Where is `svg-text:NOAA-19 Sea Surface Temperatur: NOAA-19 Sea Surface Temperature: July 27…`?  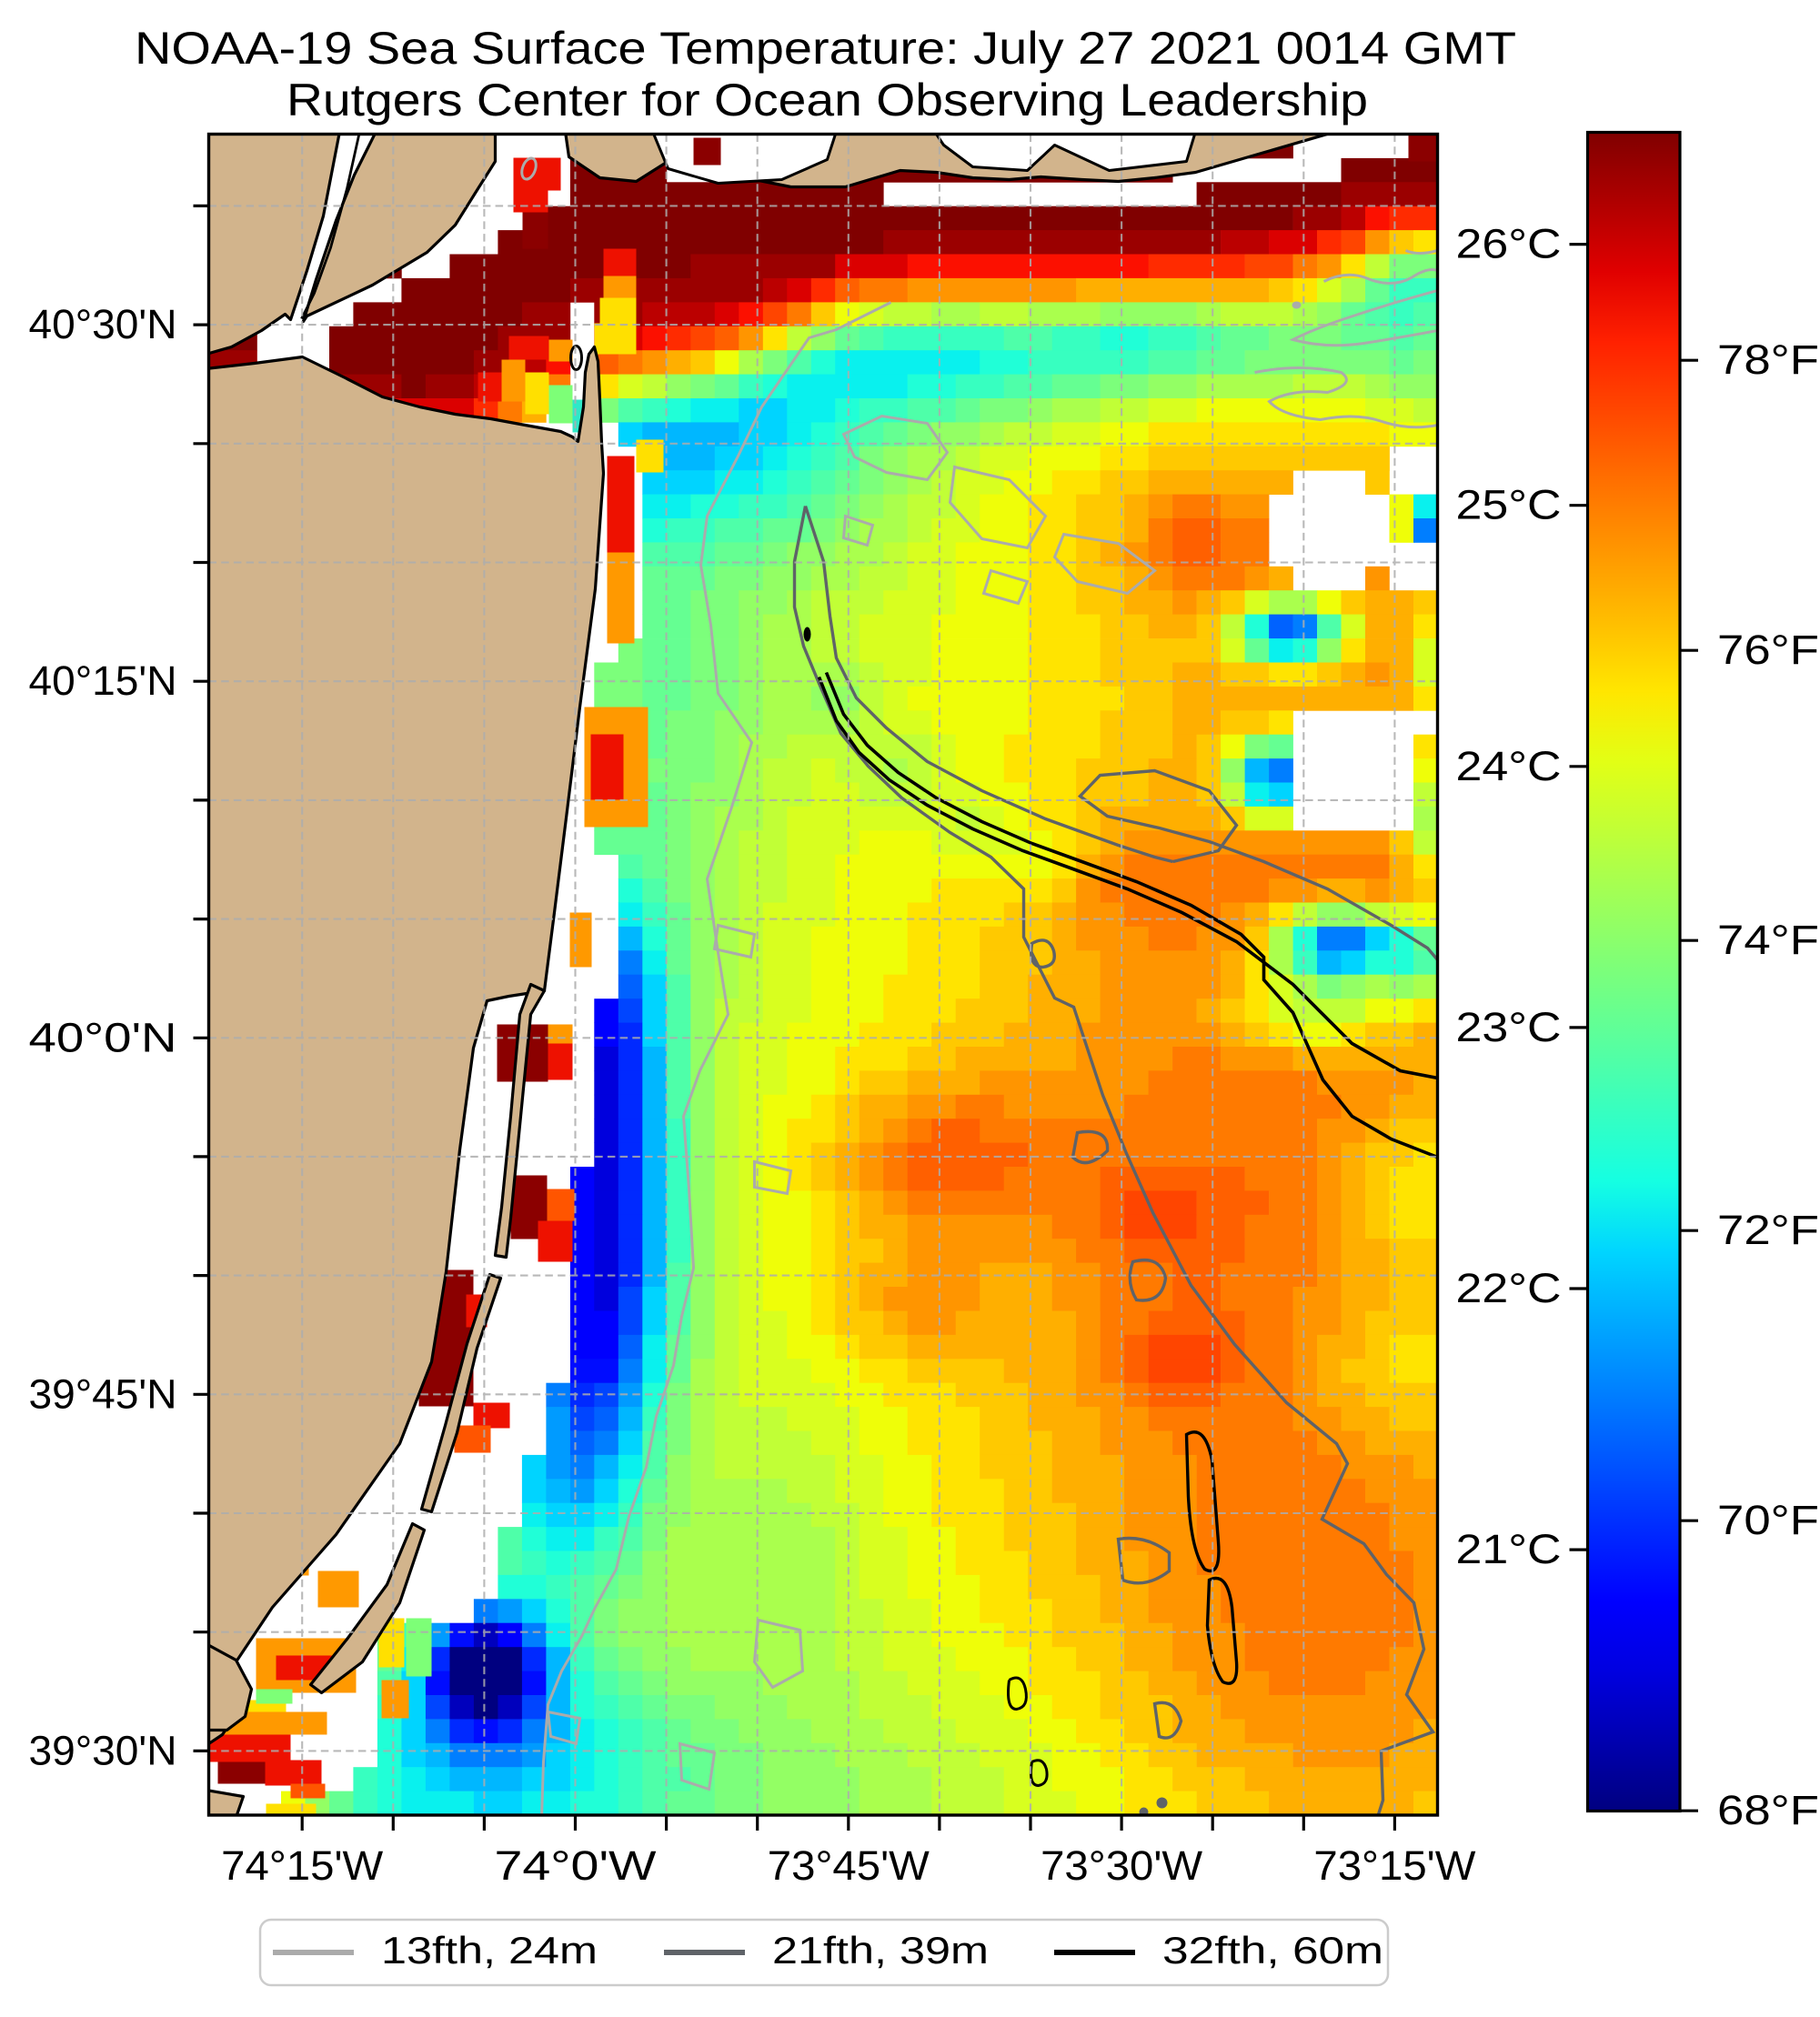
svg-text:NOAA-19 Sea Surface Temperatur: NOAA-19 Sea Surface Temperature: July 27… is located at coordinates (825, 48).